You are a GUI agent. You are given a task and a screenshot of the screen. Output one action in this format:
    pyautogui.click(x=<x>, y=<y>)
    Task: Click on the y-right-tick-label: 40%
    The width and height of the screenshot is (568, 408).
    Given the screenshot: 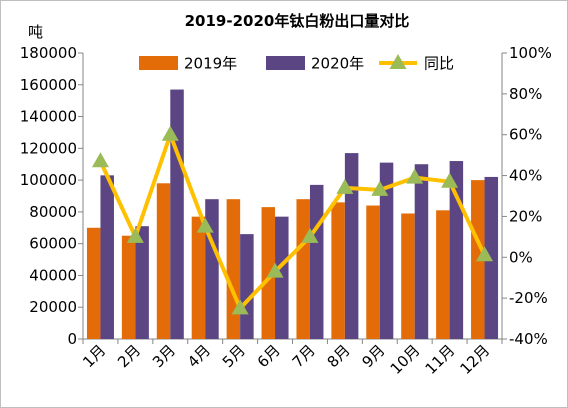 What is the action you would take?
    pyautogui.click(x=525, y=176)
    